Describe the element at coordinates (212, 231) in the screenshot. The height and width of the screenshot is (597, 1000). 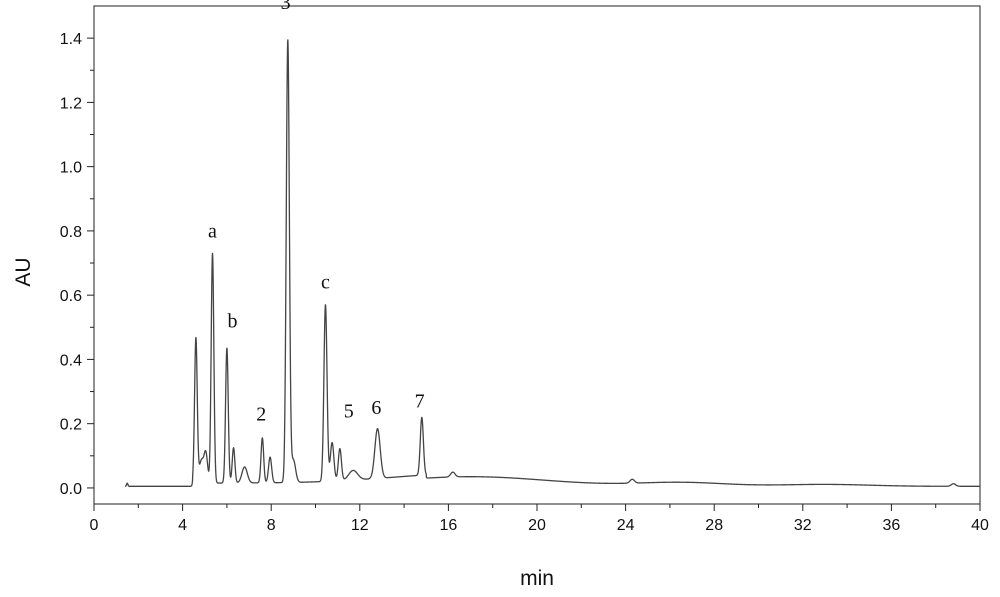
I see `peak-label: a` at that location.